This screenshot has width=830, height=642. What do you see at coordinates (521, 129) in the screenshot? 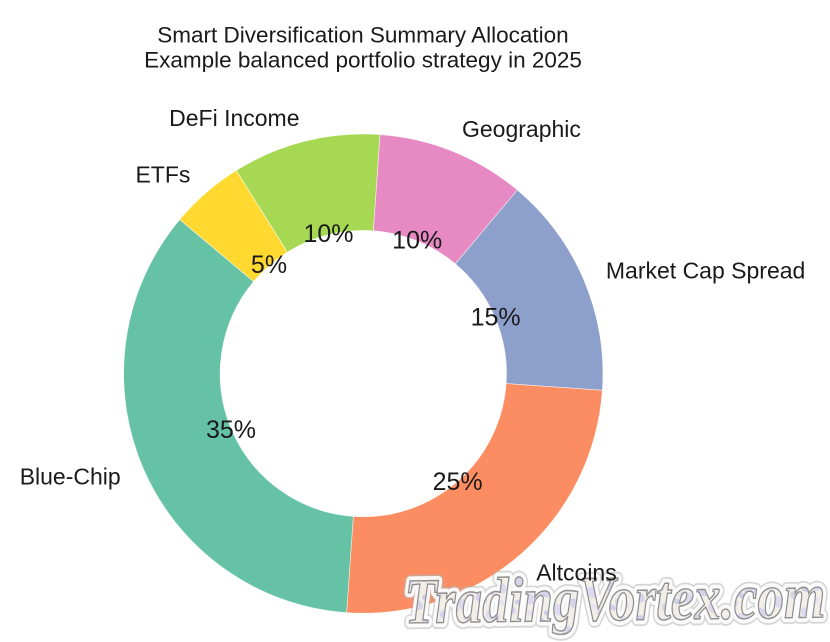
I see `svg-text: Geographic` at bounding box center [521, 129].